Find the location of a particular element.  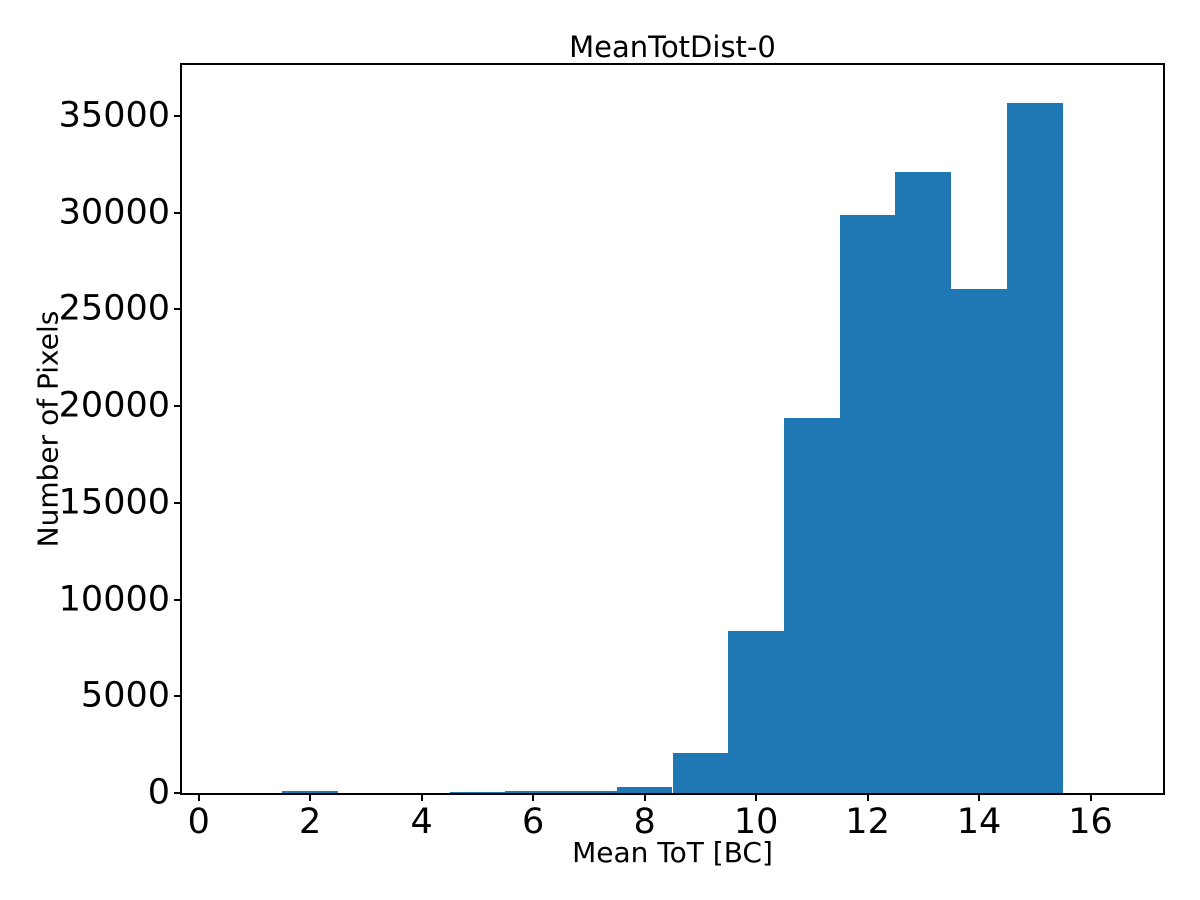

x-tick-label: 10 is located at coordinates (756, 822).